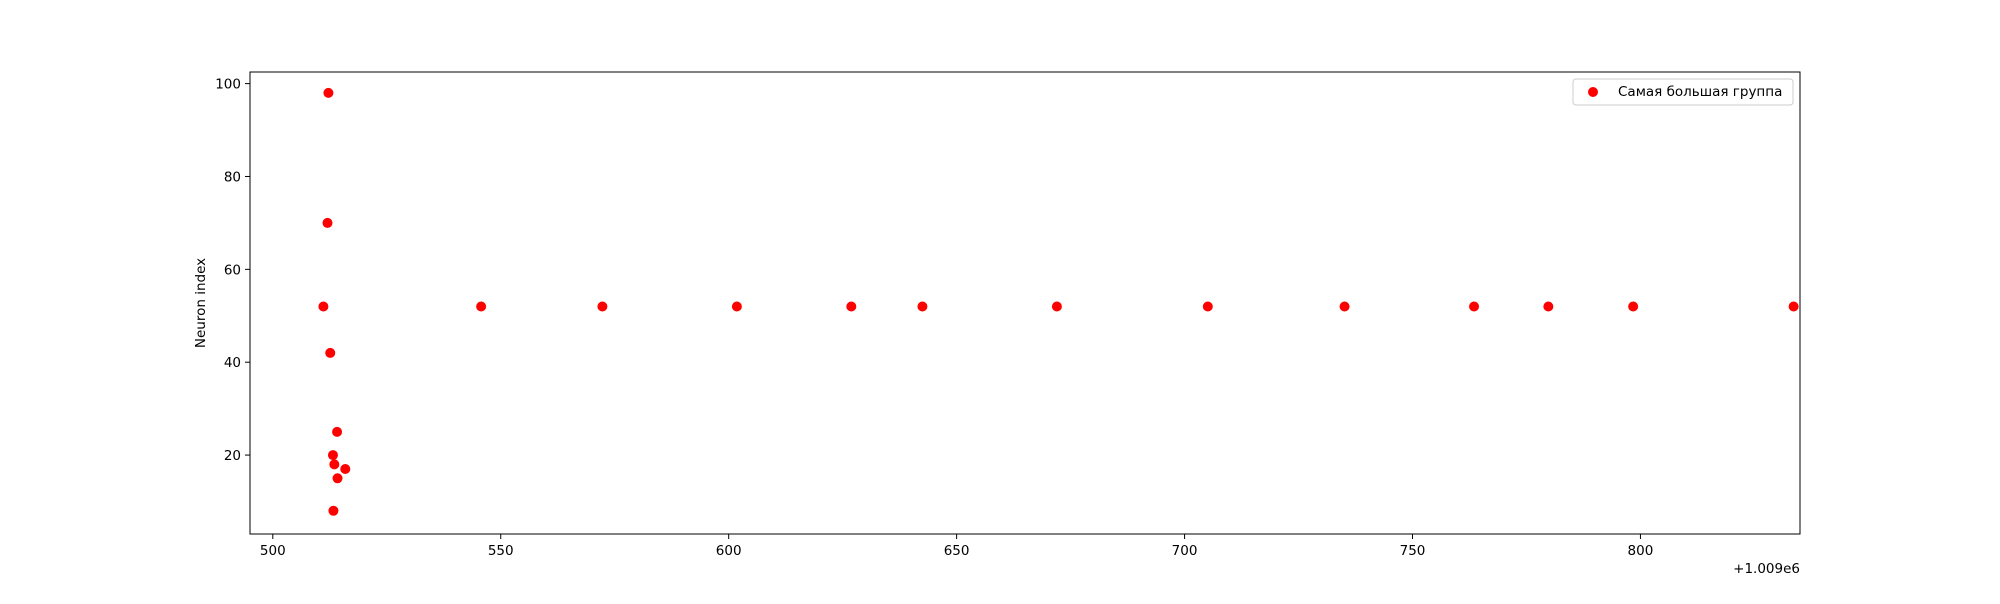 The image size is (2000, 604). I want to click on legend: Самая большая группа, so click(1683, 92).